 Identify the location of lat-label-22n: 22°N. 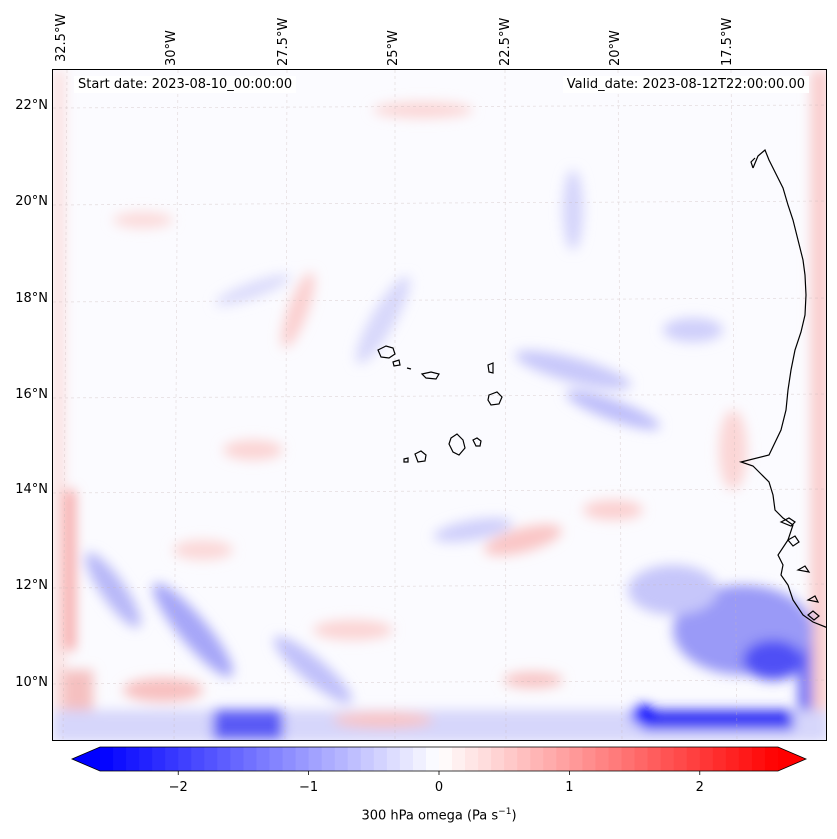
(31, 105).